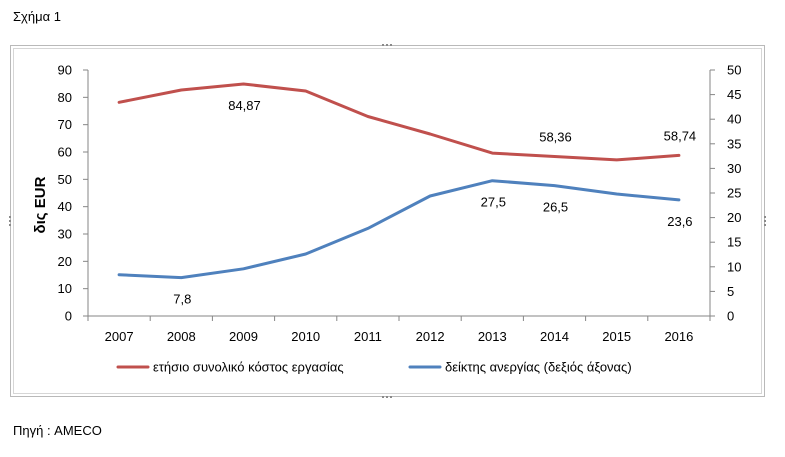 The width and height of the screenshot is (785, 457). What do you see at coordinates (734, 217) in the screenshot?
I see `y-tick-label-right: 20` at bounding box center [734, 217].